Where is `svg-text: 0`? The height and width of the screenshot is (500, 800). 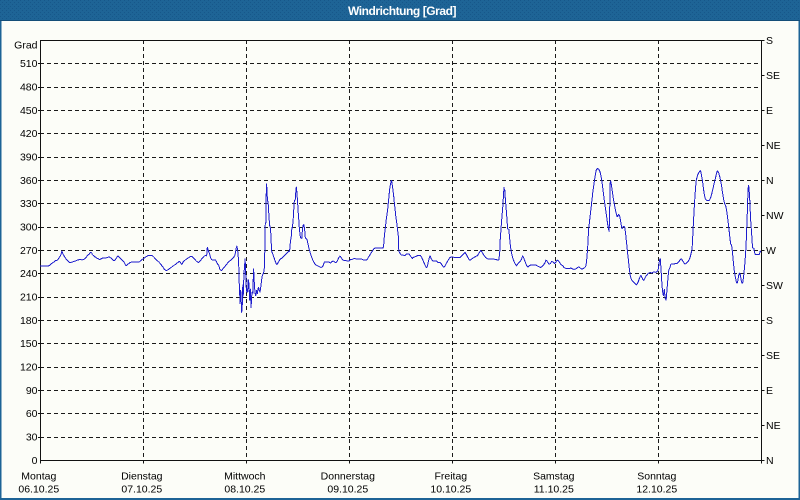
svg-text: 0 is located at coordinates (35, 461).